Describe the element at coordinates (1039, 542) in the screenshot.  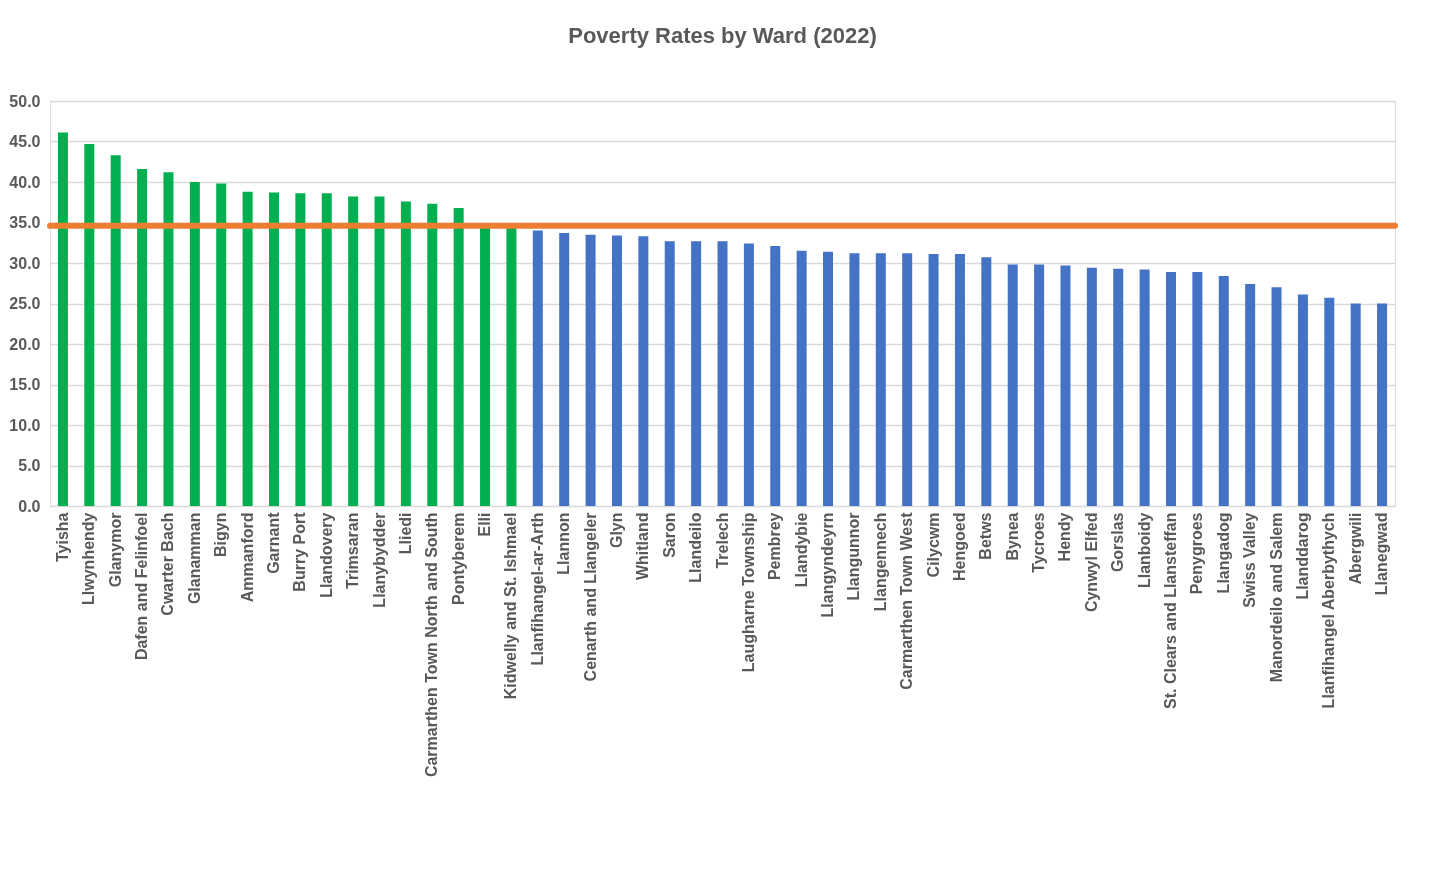
I see `x-tick-label: Tycroes` at that location.